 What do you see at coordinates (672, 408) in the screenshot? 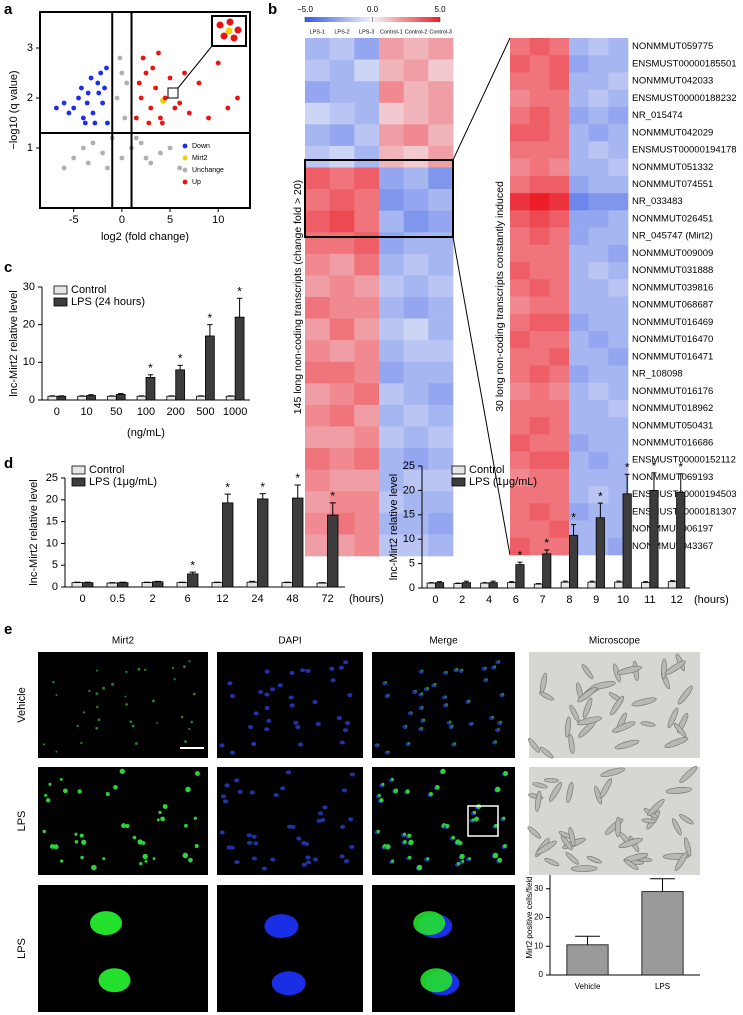
I see `row-label: NONMMUT018962` at bounding box center [672, 408].